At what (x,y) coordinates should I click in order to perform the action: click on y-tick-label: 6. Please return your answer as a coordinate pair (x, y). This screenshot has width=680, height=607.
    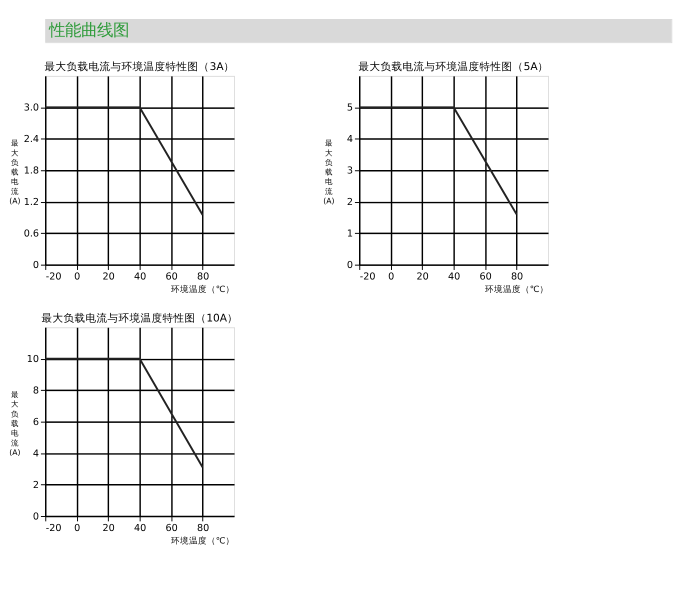
    Looking at the image, I should click on (36, 422).